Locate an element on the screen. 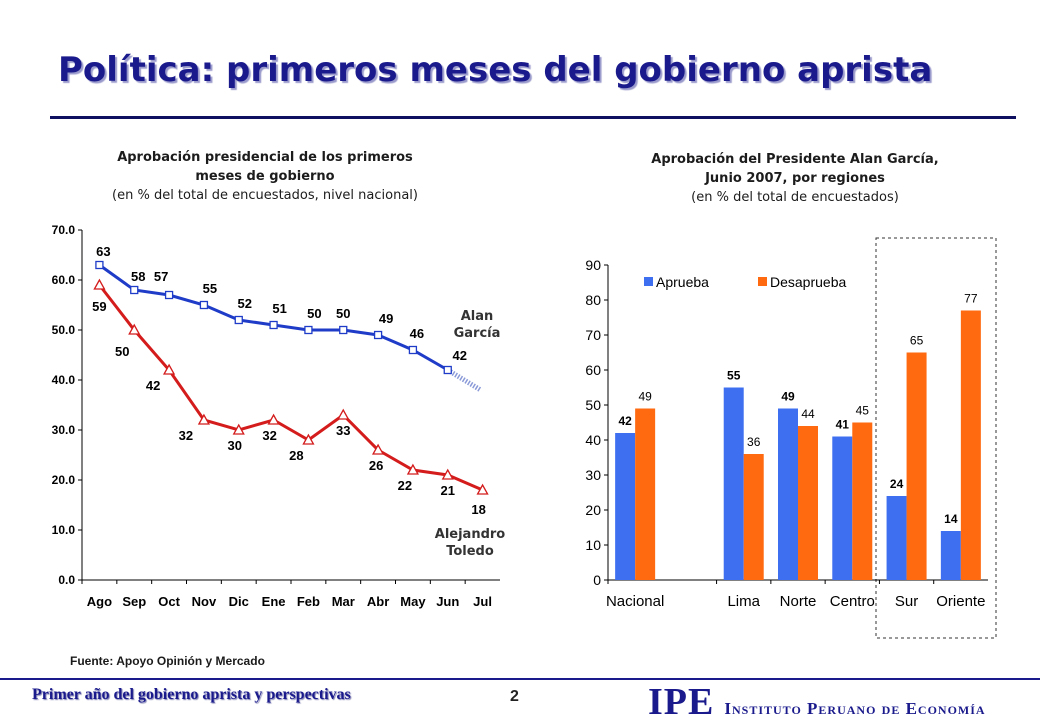  ipe-logo: IPE Instituto Peruano de Economía is located at coordinates (817, 702).